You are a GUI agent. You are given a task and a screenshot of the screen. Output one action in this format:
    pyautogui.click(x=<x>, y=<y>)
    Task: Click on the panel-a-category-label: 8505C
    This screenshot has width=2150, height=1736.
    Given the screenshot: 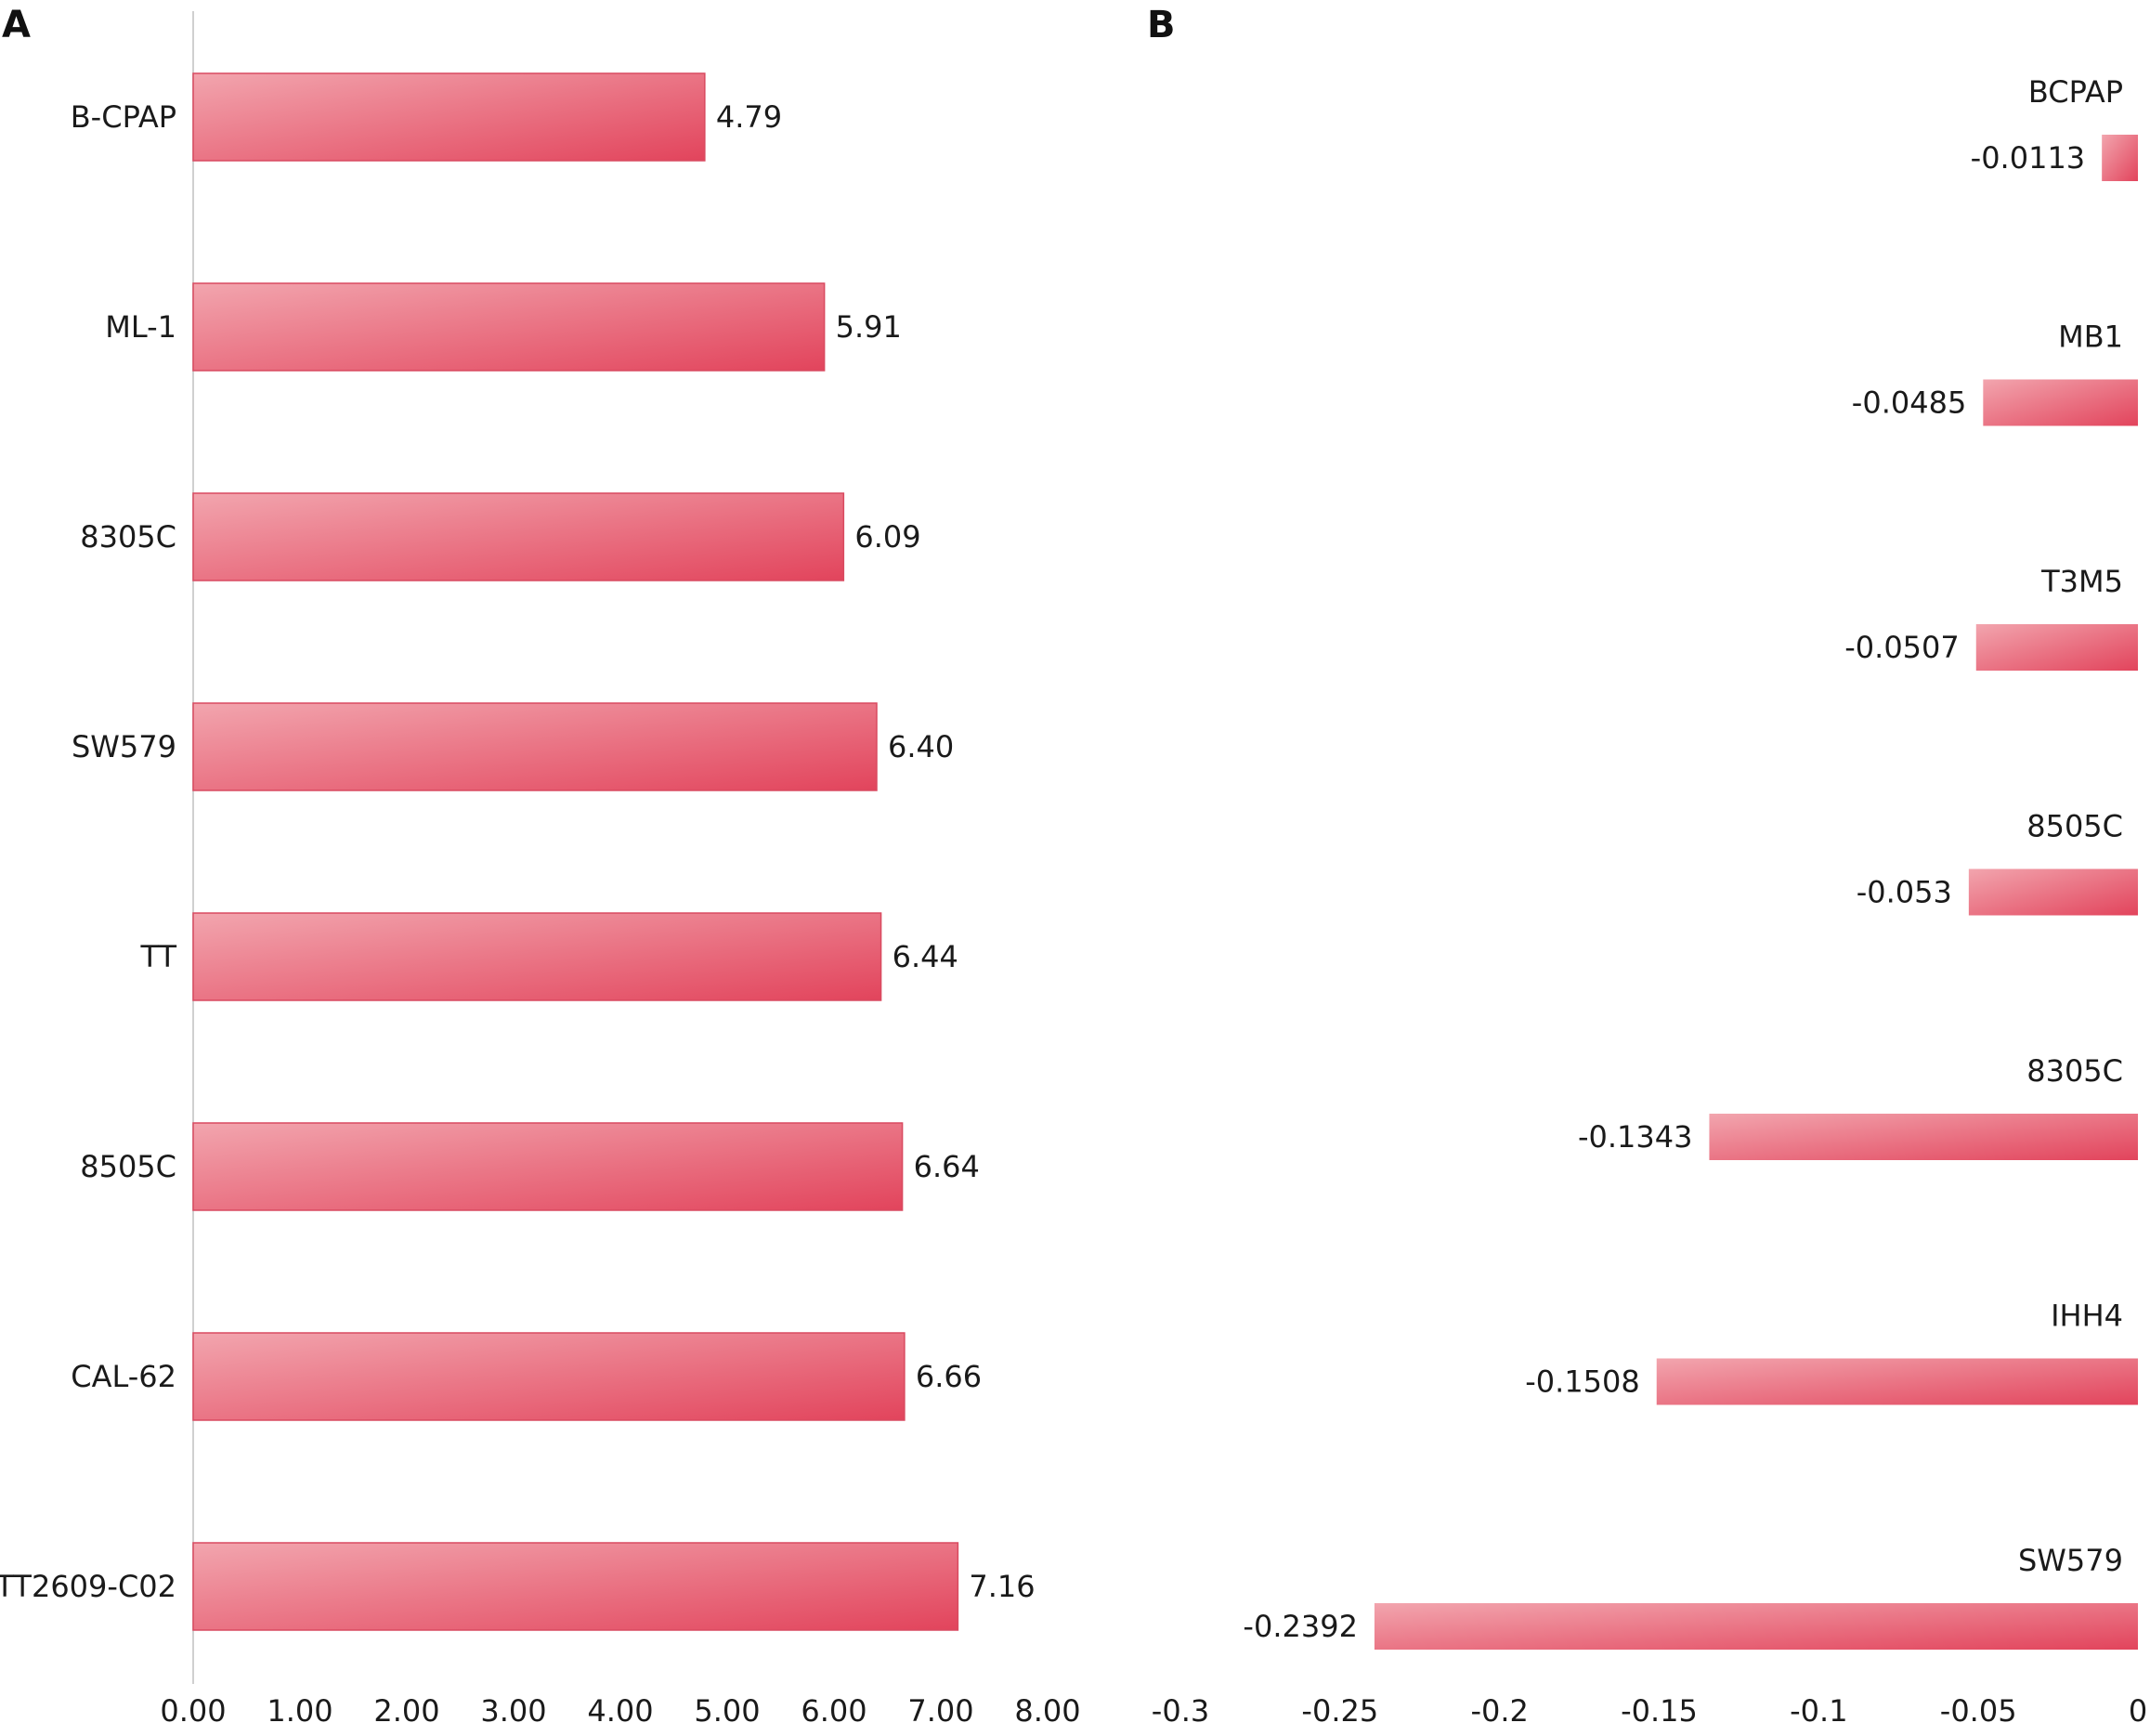 What is the action you would take?
    pyautogui.click(x=128, y=1166)
    